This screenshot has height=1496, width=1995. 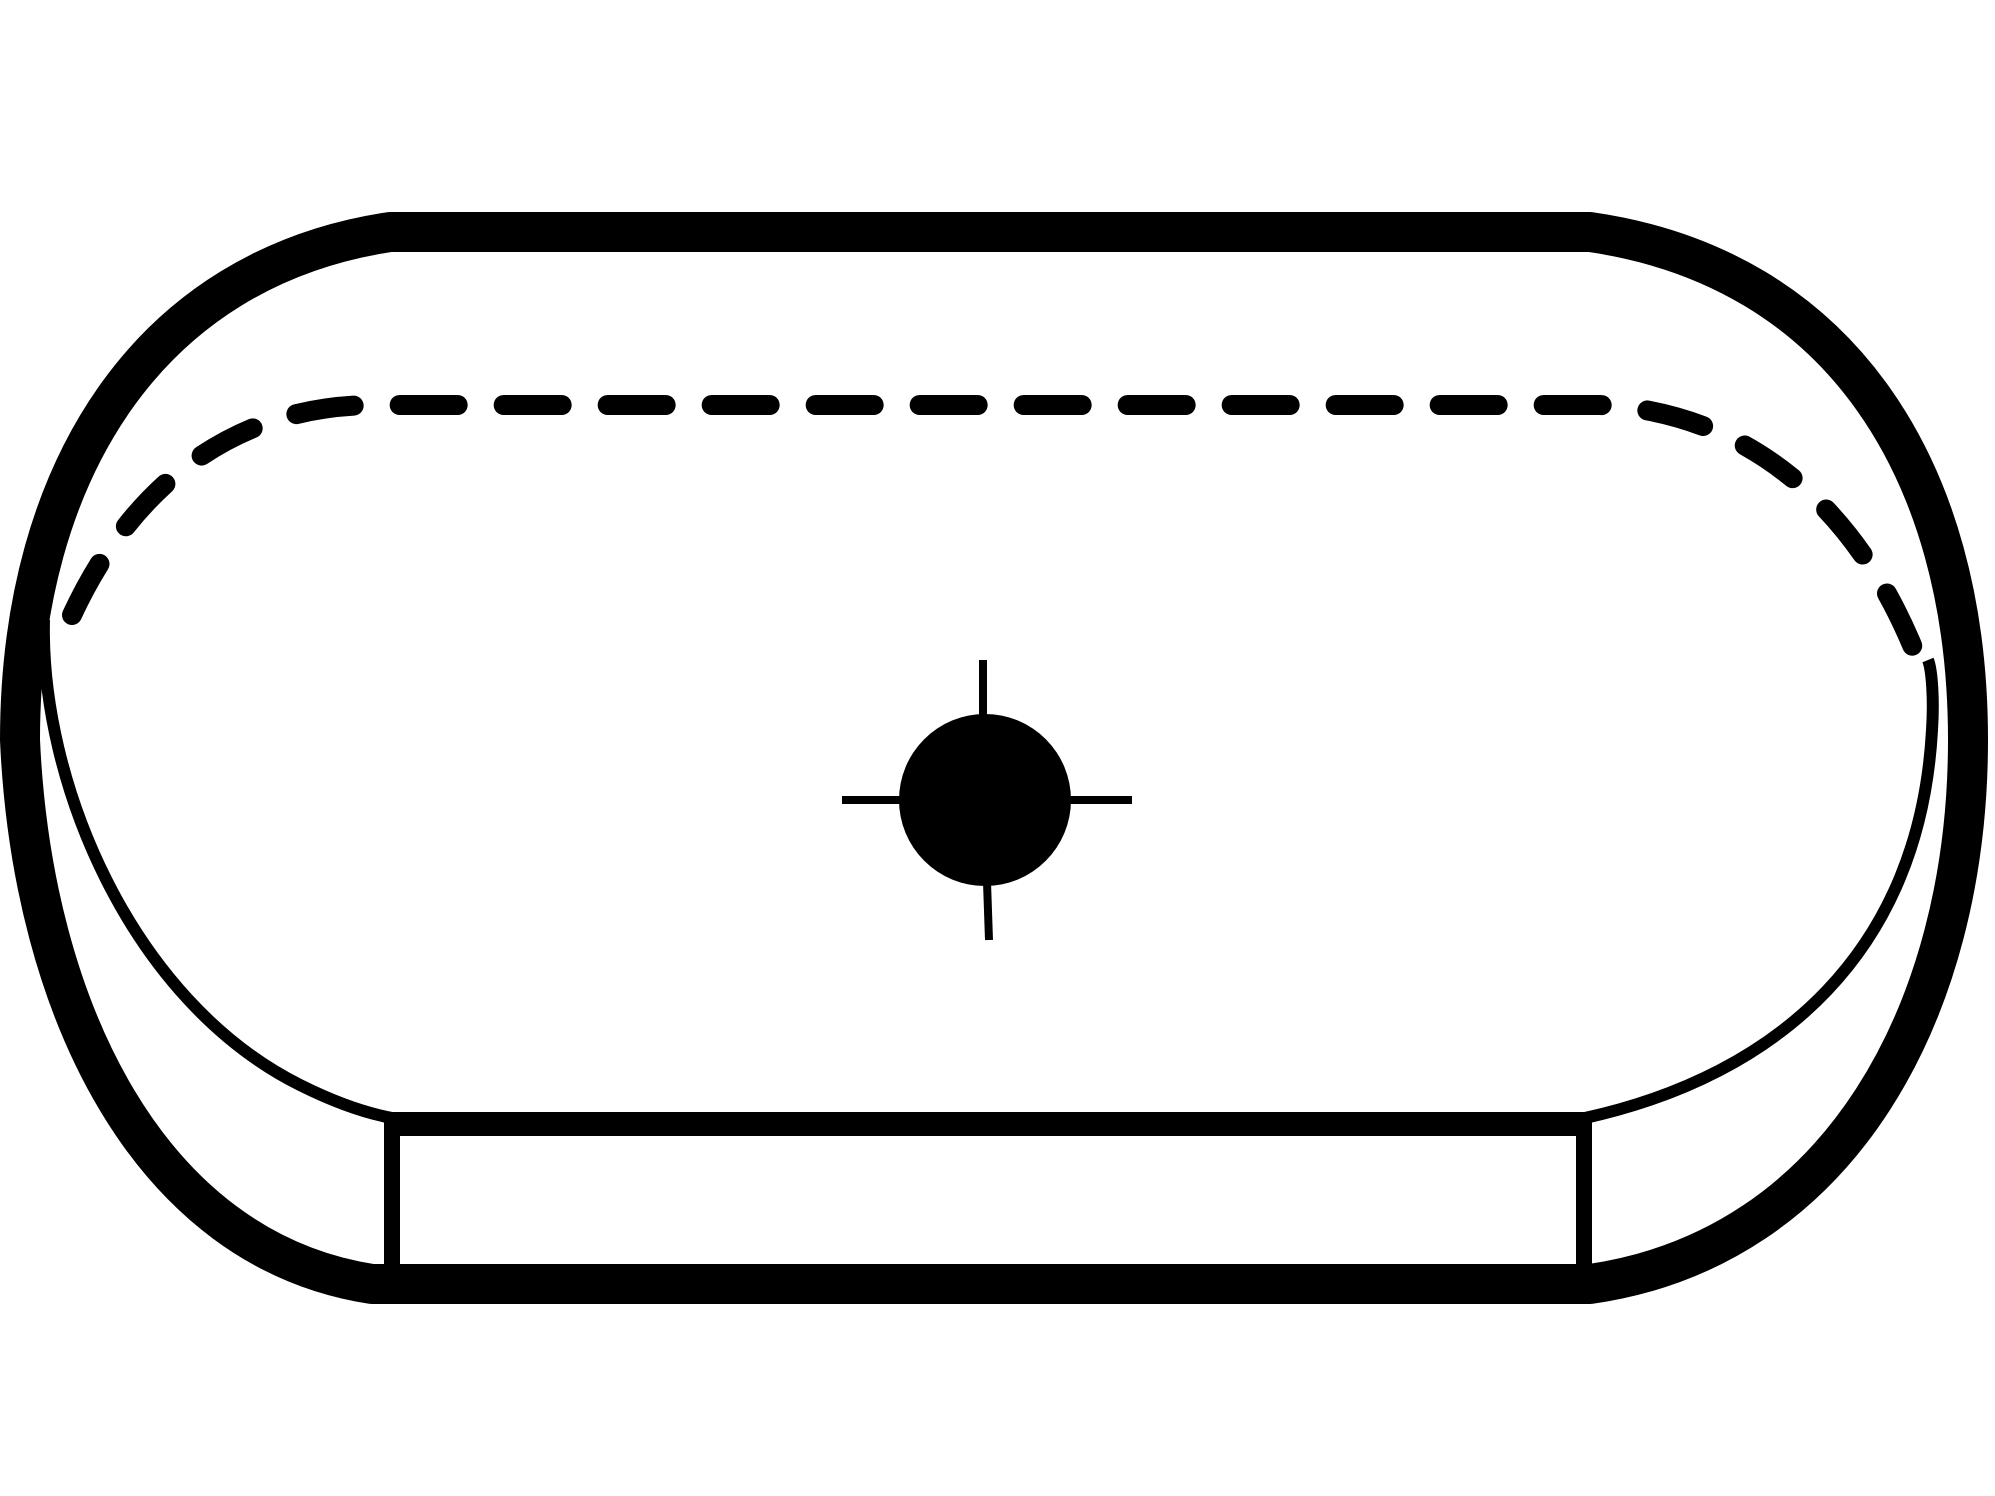 I want to click on drain-hole, so click(x=985, y=800).